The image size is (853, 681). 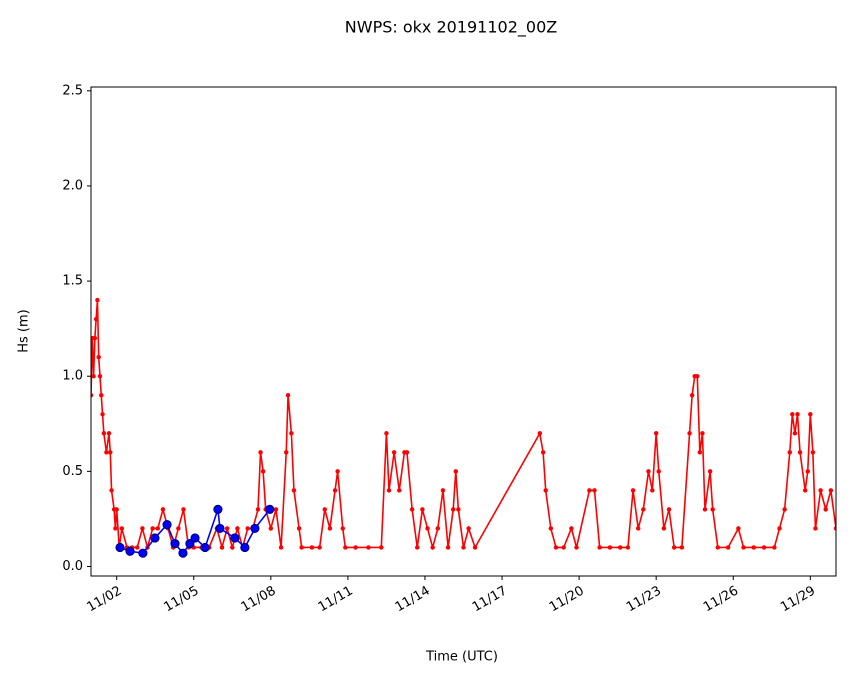 I want to click on x-tick-label: 11/29, so click(x=798, y=600).